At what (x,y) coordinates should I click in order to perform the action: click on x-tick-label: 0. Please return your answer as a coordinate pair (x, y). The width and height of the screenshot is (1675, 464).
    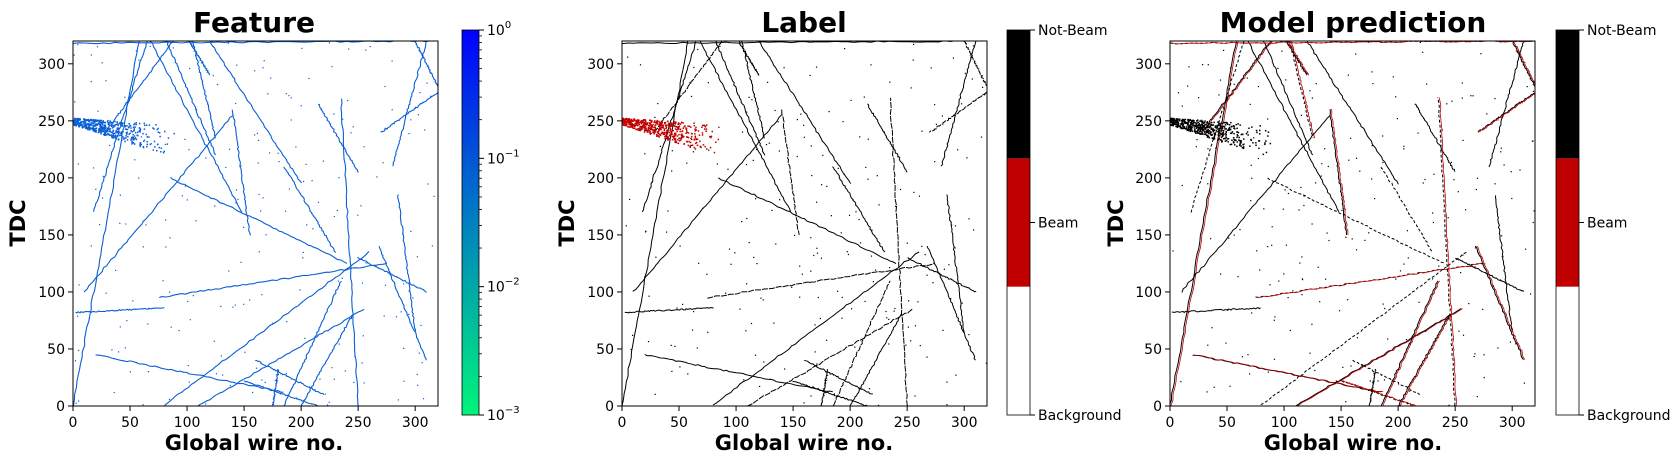
    Looking at the image, I should click on (1170, 423).